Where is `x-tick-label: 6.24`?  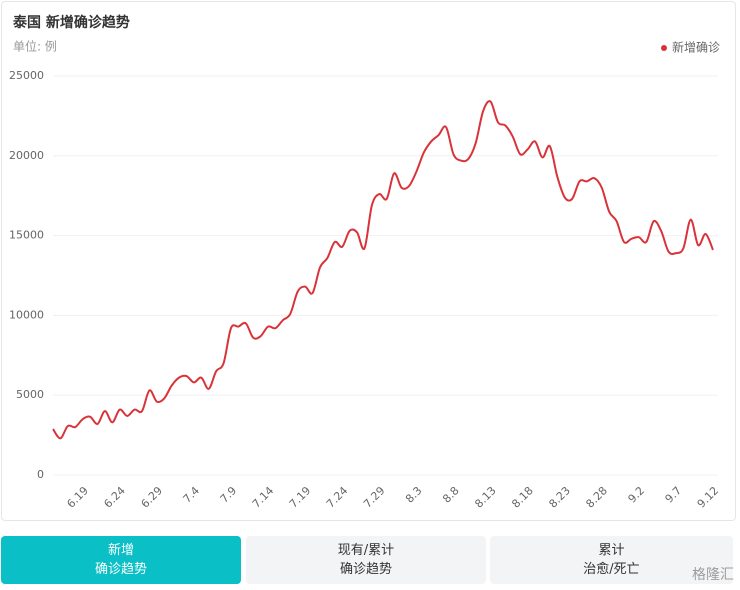
x-tick-label: 6.24 is located at coordinates (114, 497).